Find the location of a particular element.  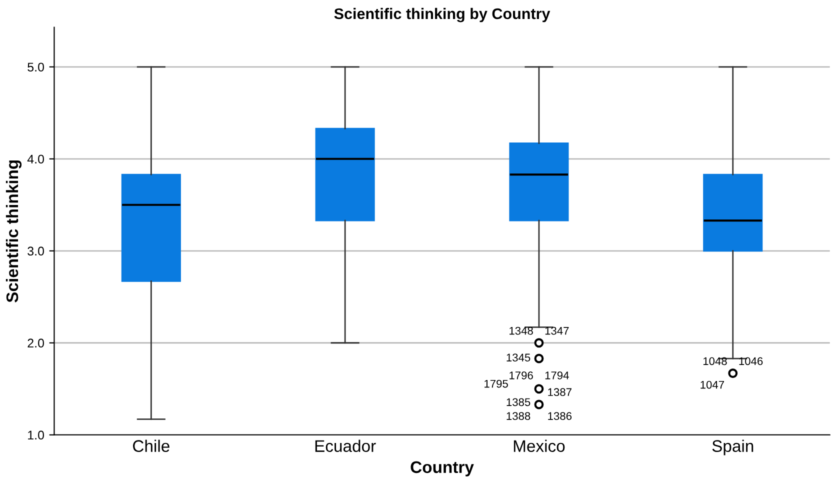

annotation: 1345 is located at coordinates (518, 358).